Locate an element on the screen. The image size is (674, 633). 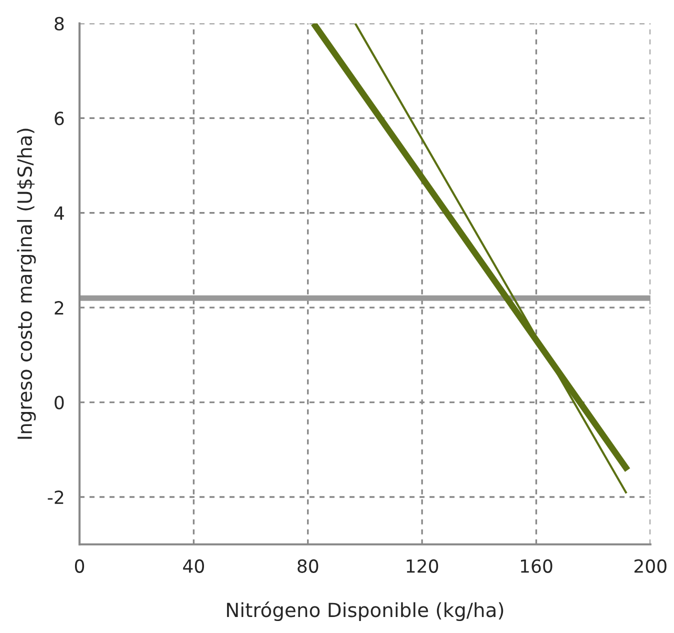
x-tick-label: 80 is located at coordinates (308, 566).